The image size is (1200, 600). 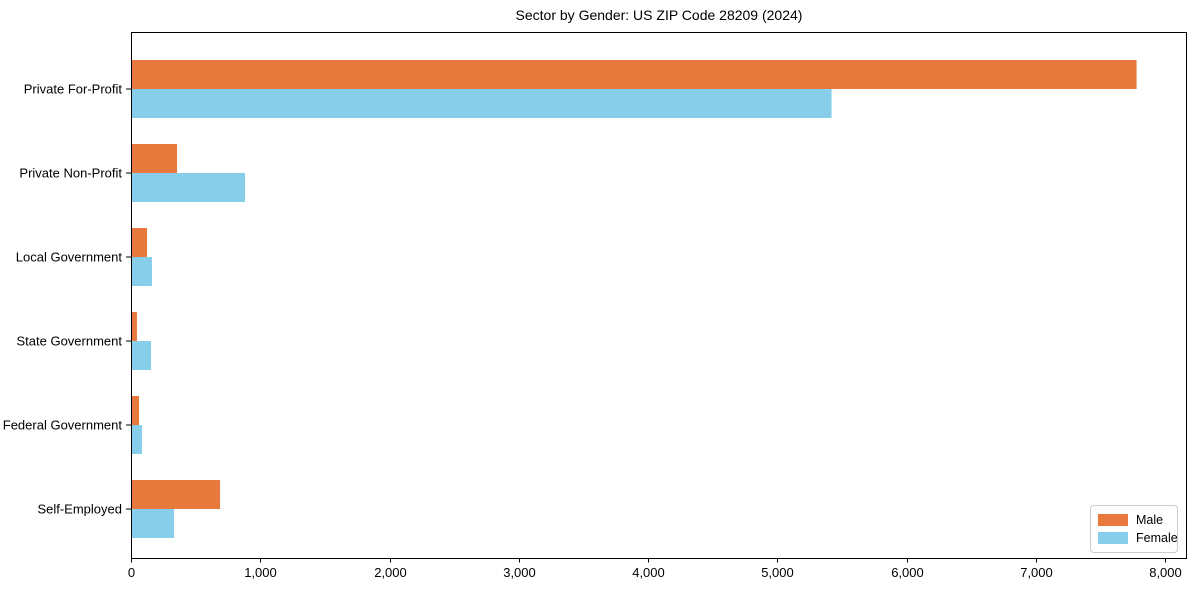 What do you see at coordinates (482, 103) in the screenshot?
I see `bar-female-private-for-profit` at bounding box center [482, 103].